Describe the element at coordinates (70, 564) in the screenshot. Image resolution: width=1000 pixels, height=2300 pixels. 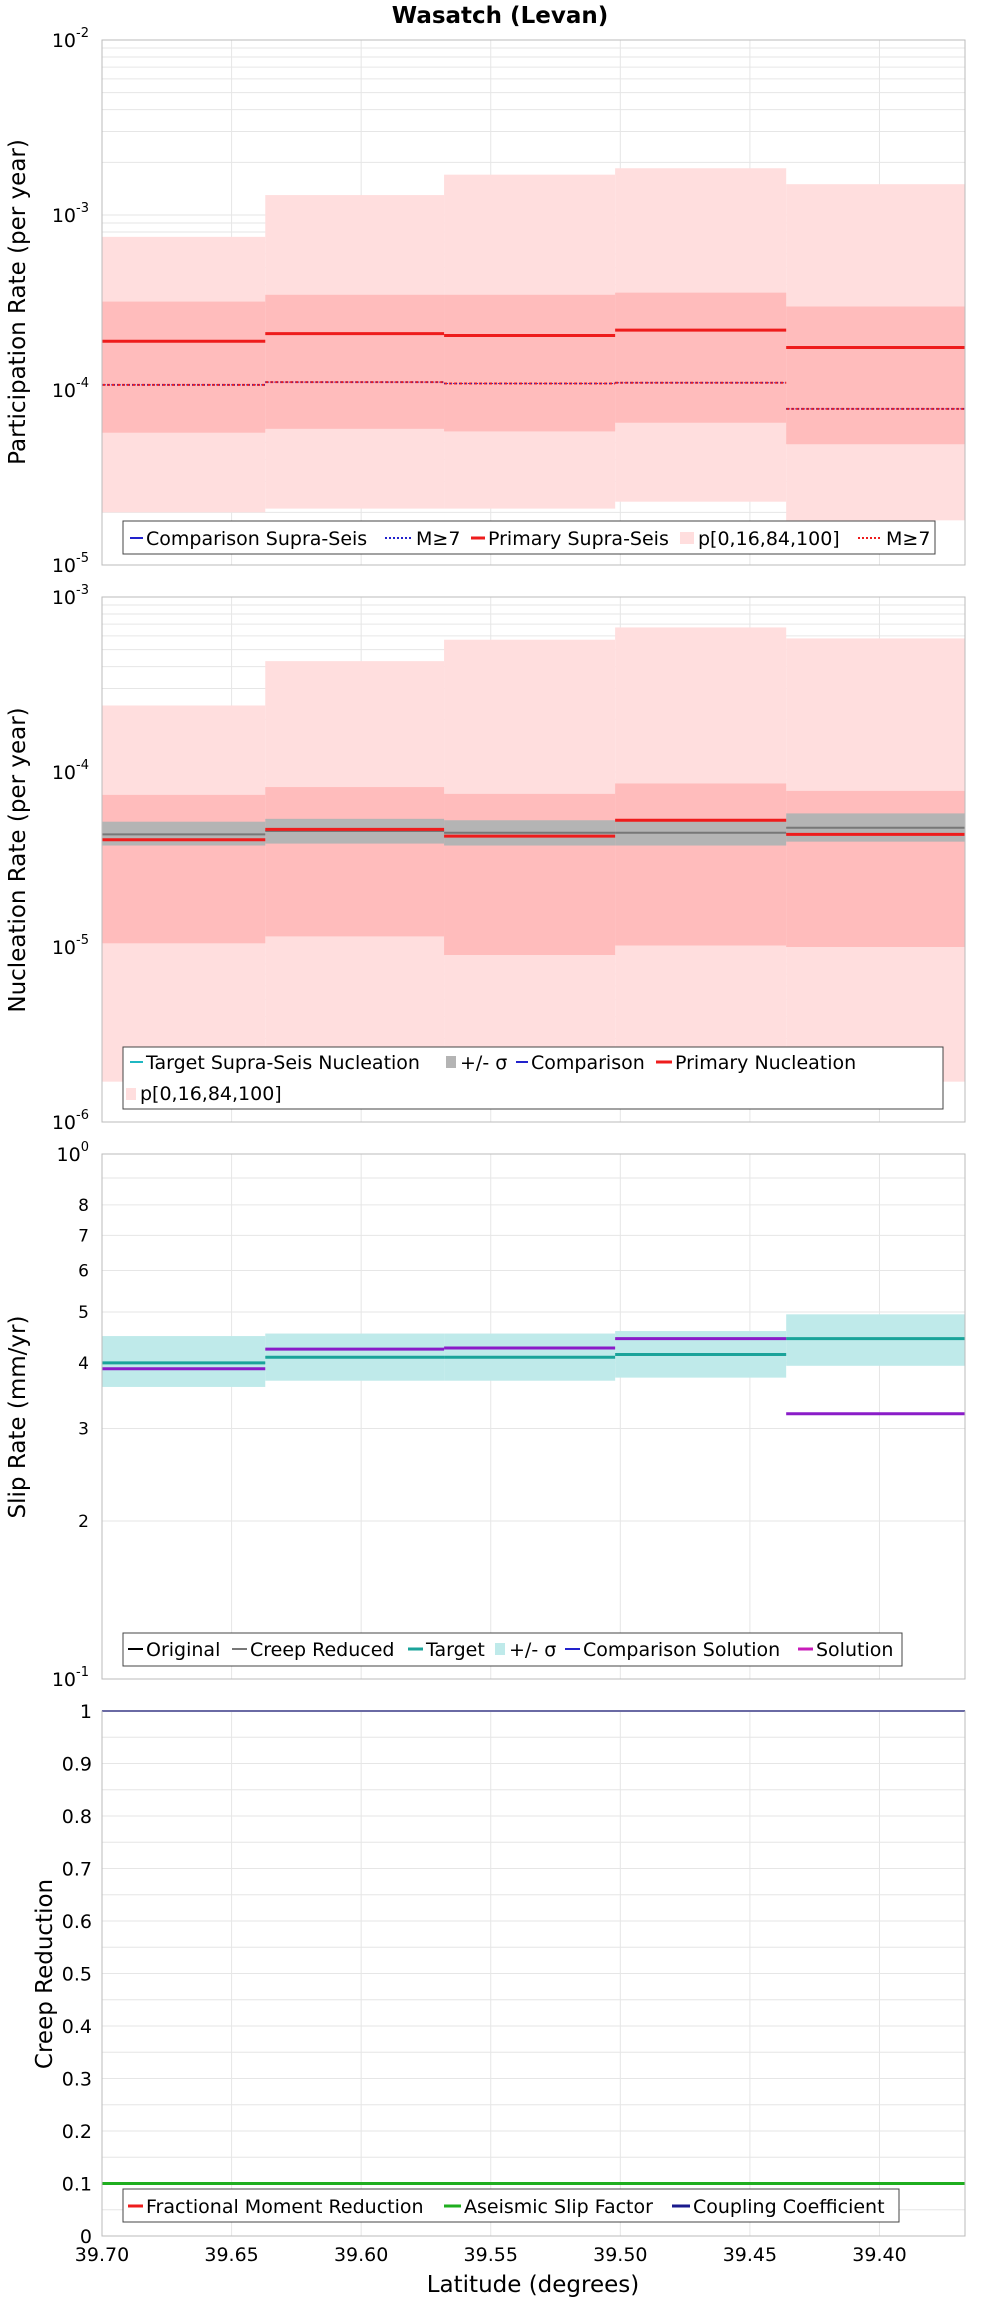
I see `participation-y-tick-label: 10⁻⁵` at that location.